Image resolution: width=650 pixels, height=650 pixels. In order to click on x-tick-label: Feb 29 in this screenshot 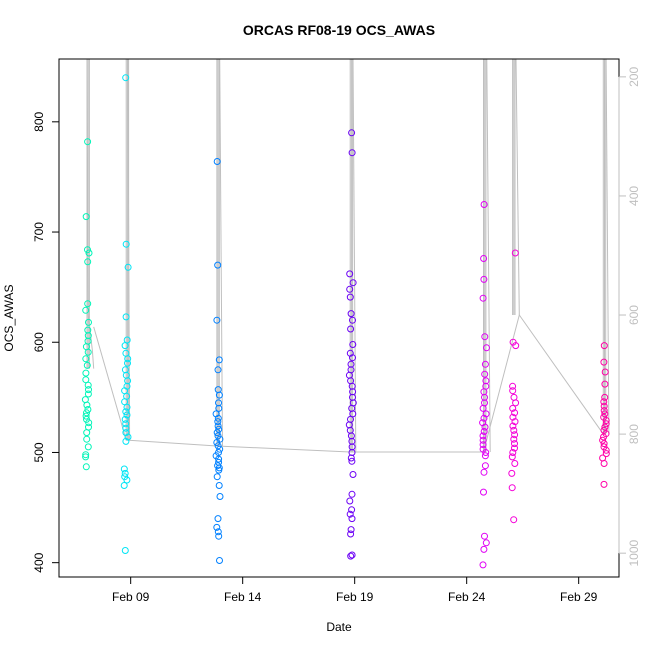, I will do `click(579, 597)`.